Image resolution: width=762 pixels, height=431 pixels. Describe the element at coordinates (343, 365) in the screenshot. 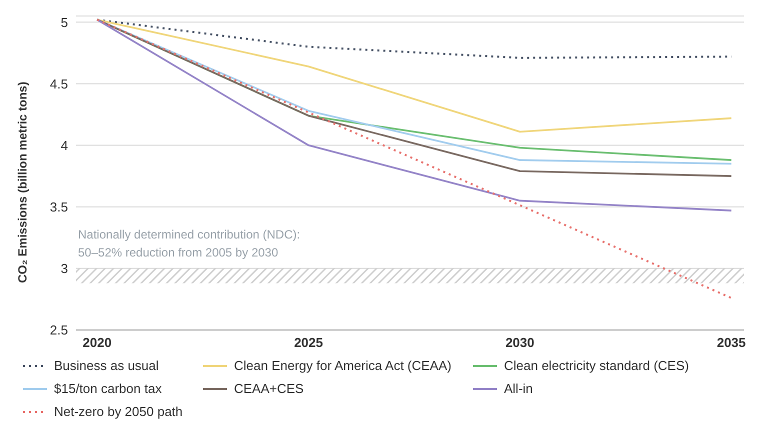

I see `legend-label: Clean Energy for America Act (CEAA)` at that location.